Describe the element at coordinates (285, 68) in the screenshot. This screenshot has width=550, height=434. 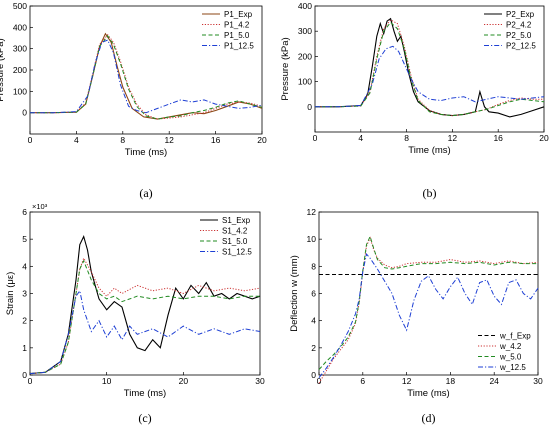
I see `y-axis-title-b: Pressure (kPa)` at that location.